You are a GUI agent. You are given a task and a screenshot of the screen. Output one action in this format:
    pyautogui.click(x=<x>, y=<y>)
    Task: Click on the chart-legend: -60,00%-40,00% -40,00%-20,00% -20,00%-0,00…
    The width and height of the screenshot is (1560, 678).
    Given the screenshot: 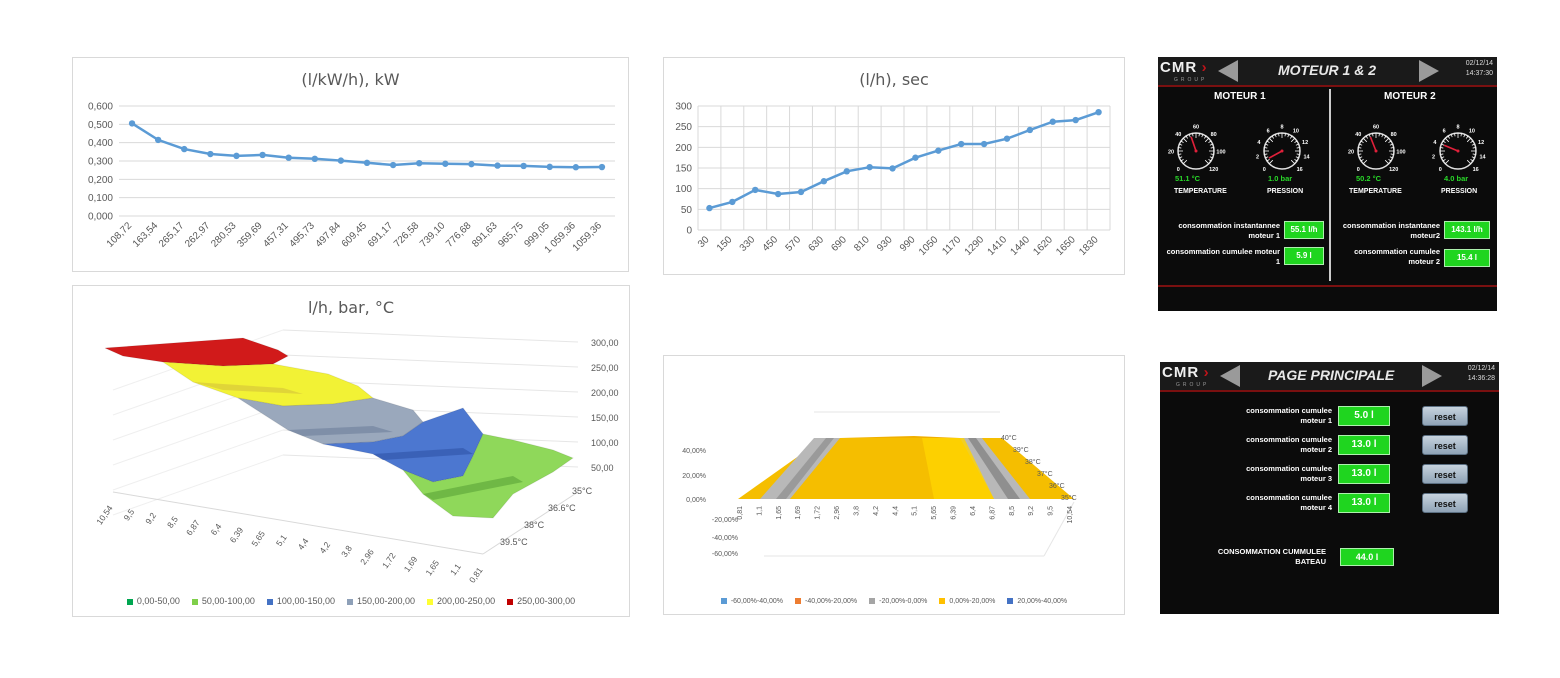 What is the action you would take?
    pyautogui.click(x=894, y=601)
    